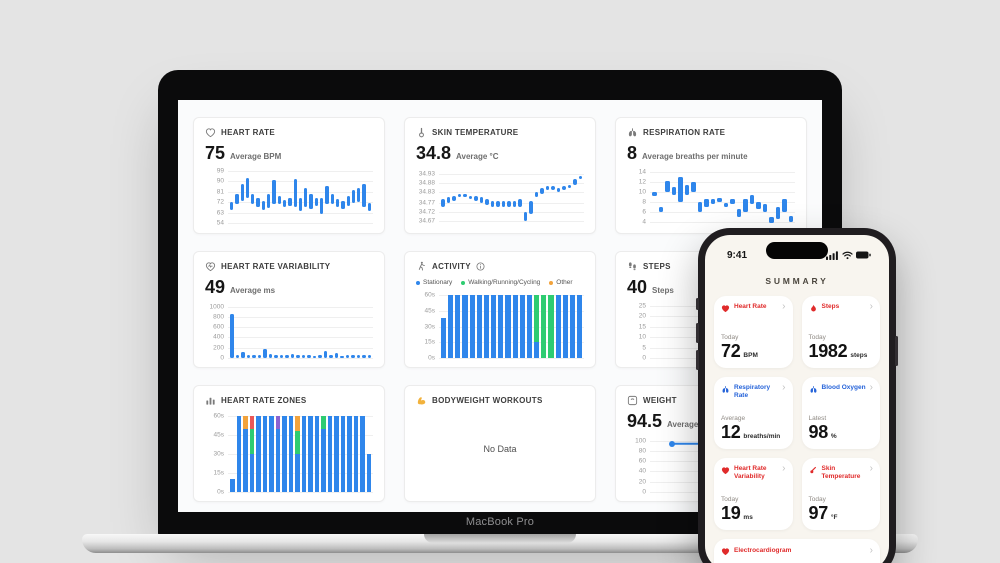 The height and width of the screenshot is (563, 1000). What do you see at coordinates (480, 266) in the screenshot?
I see `info-icon` at bounding box center [480, 266].